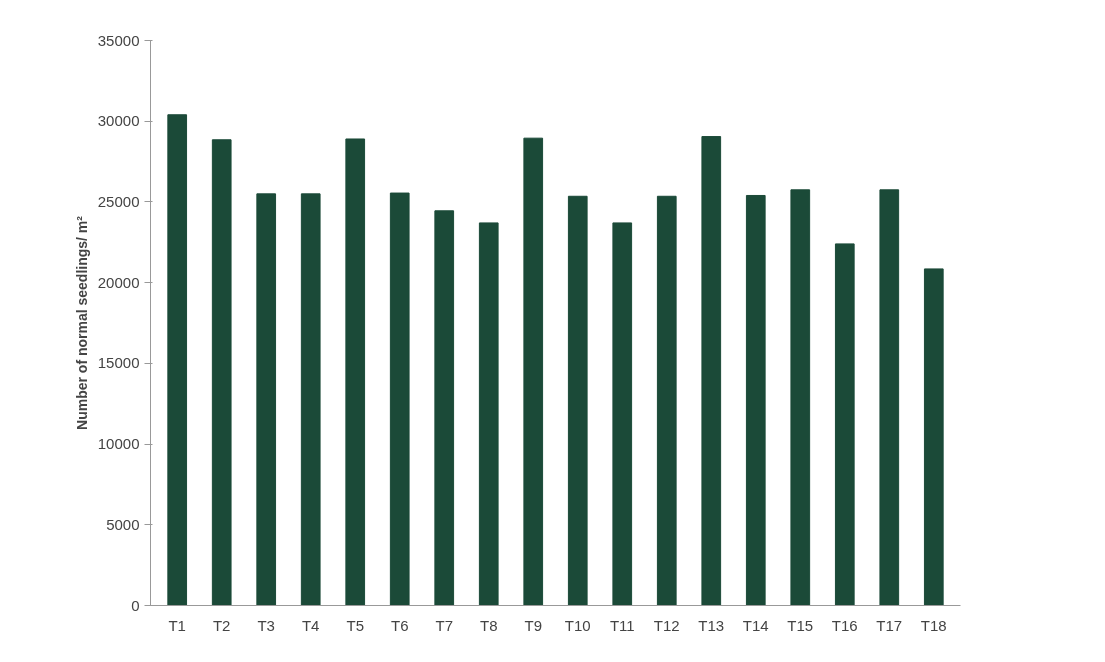  What do you see at coordinates (355, 625) in the screenshot?
I see `x-tick-label: T5` at bounding box center [355, 625].